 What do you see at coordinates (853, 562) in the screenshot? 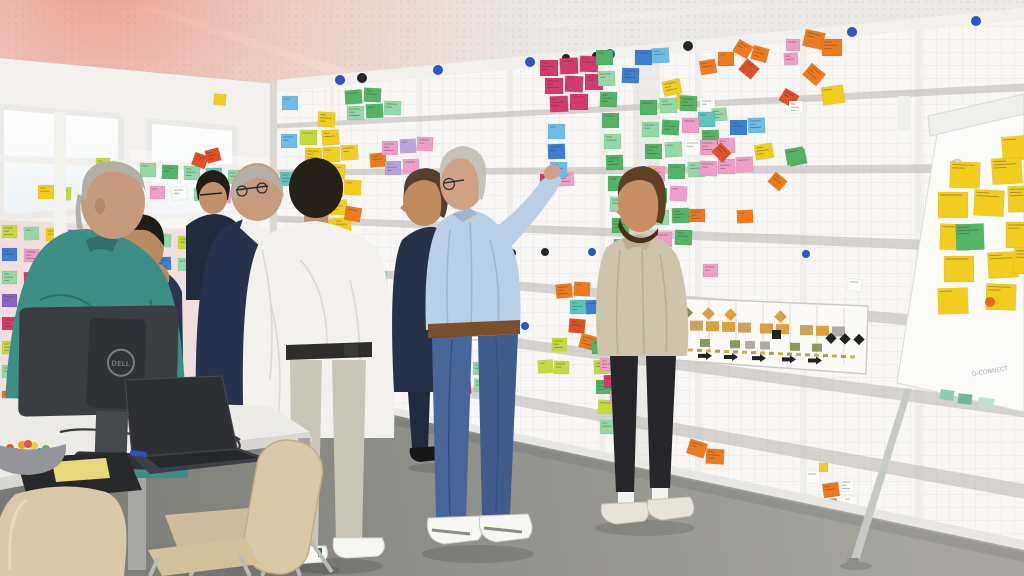
I see `easel-foot` at bounding box center [853, 562].